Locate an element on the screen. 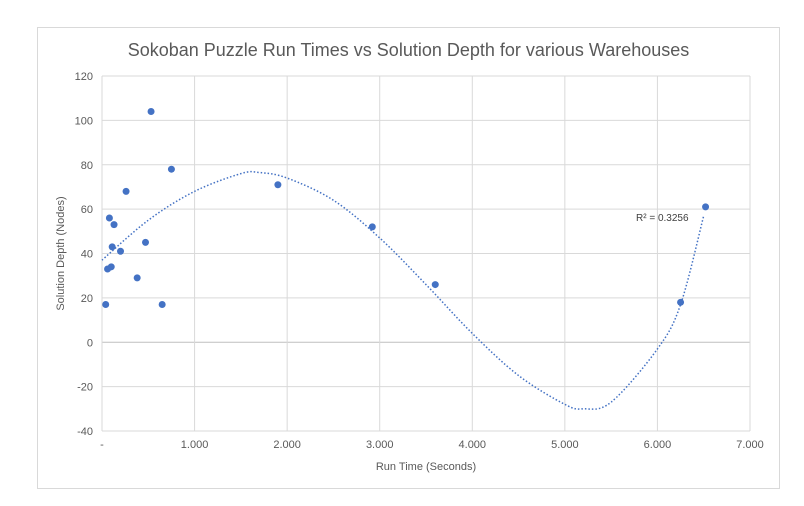  x-tick-label: 6.000 is located at coordinates (658, 445).